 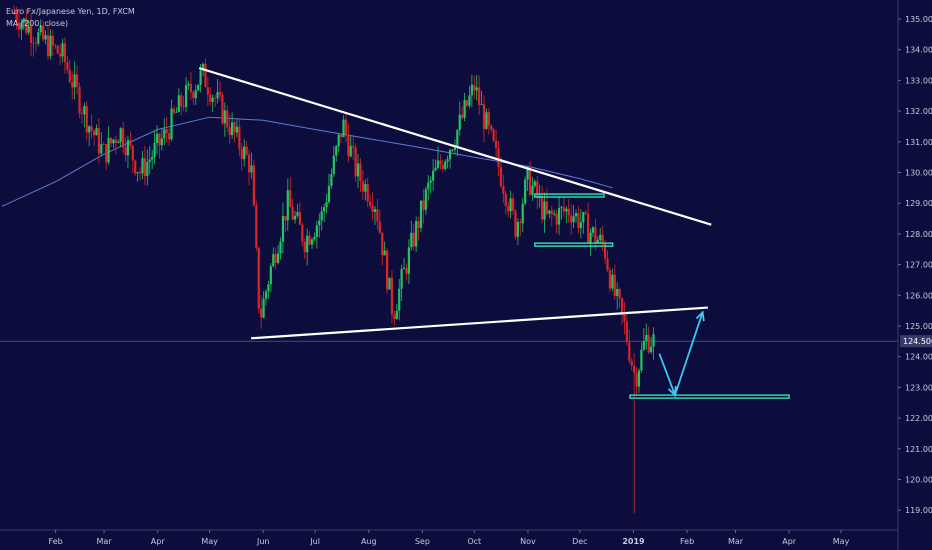 I want to click on y-tick-label: 133.000, so click(x=918, y=80).